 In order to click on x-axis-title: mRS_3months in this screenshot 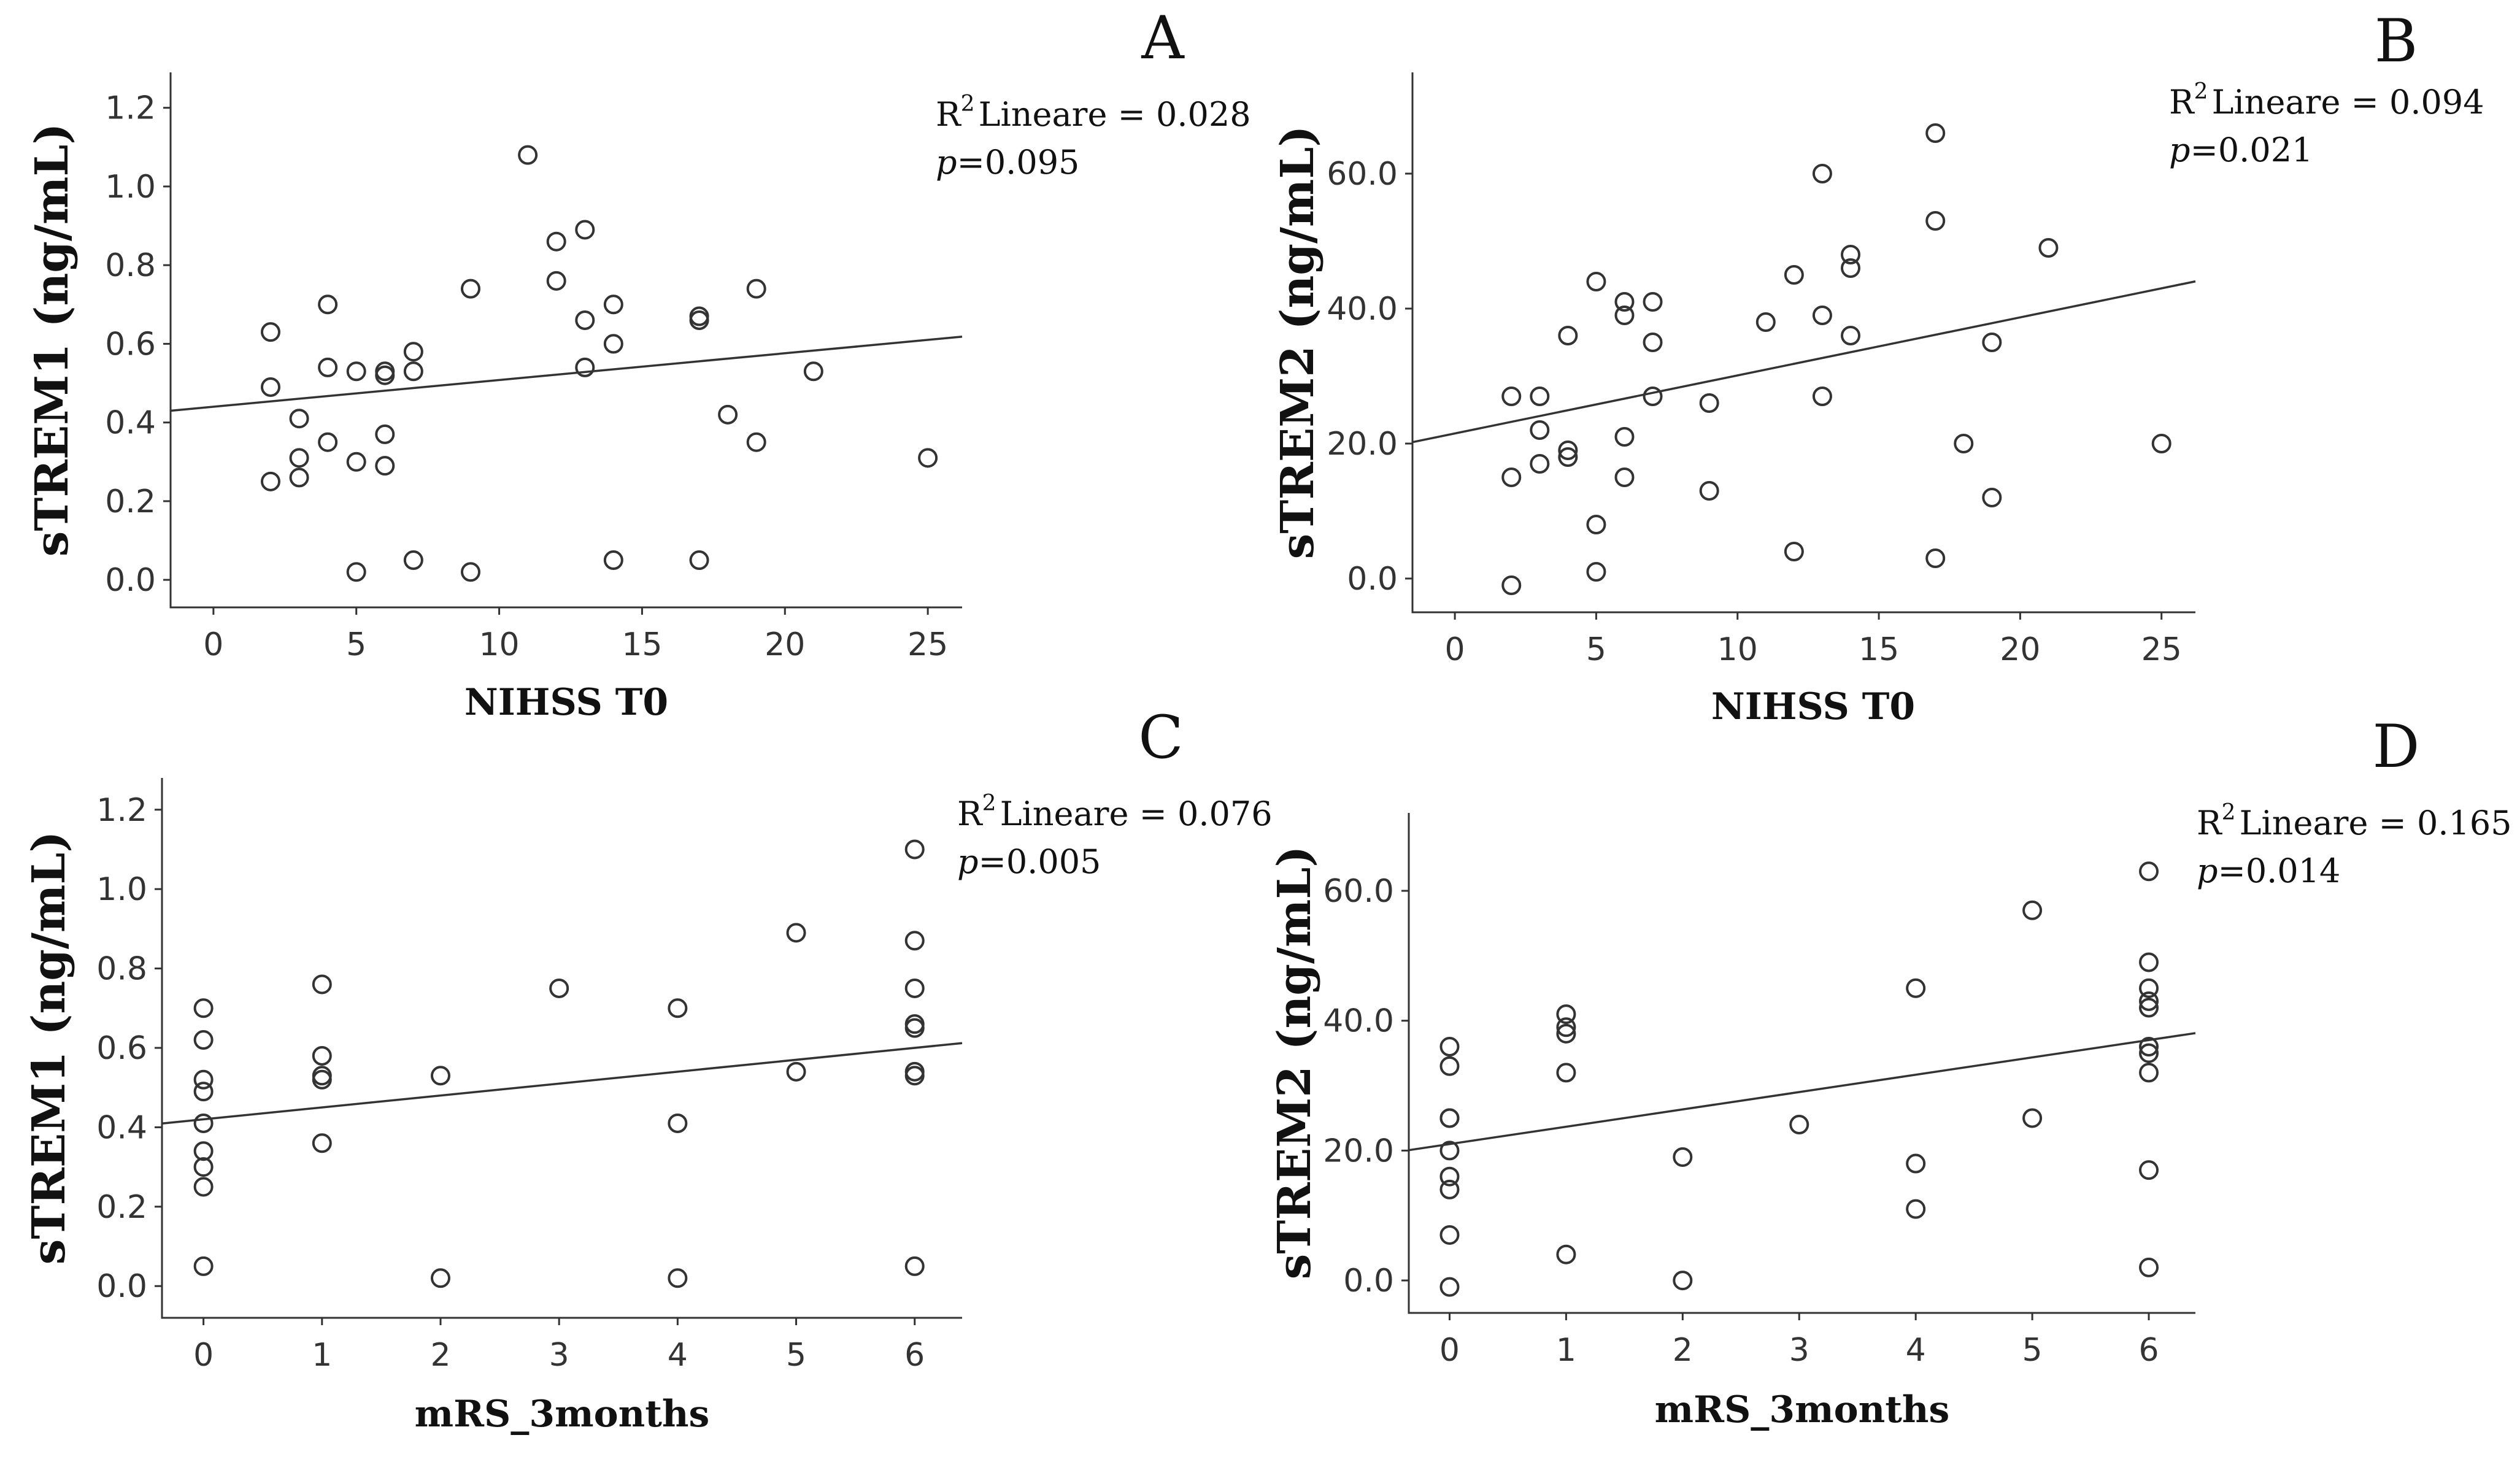, I will do `click(562, 1414)`.